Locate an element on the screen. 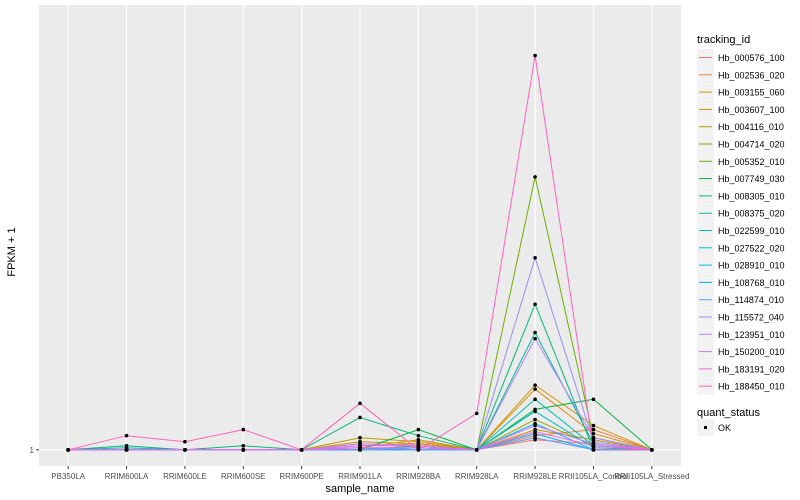  x-tick-label: RRIM600LE is located at coordinates (185, 476).